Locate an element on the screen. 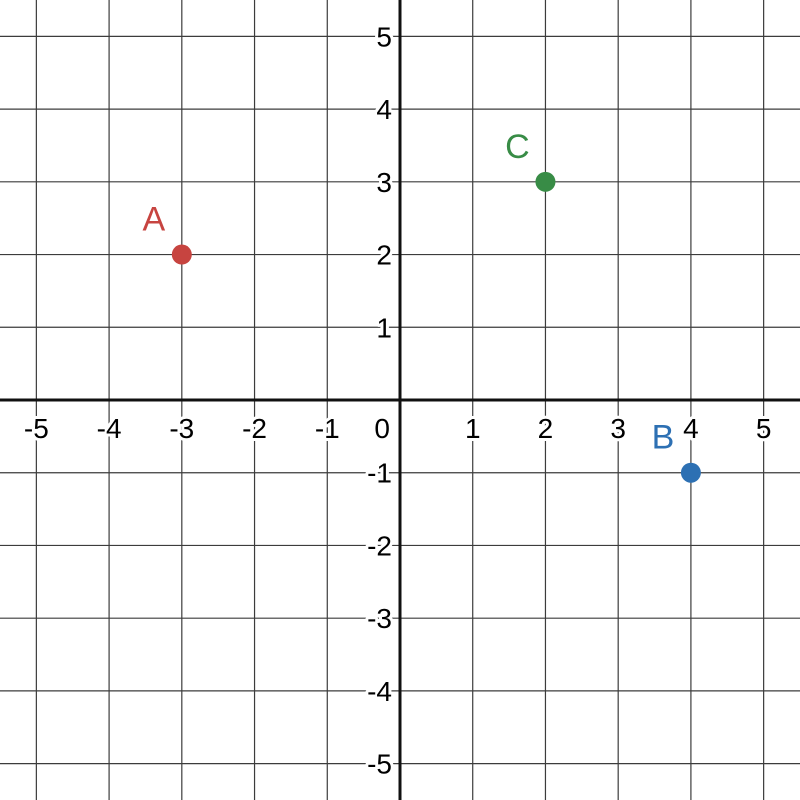  point-label-a: A is located at coordinates (153, 220).